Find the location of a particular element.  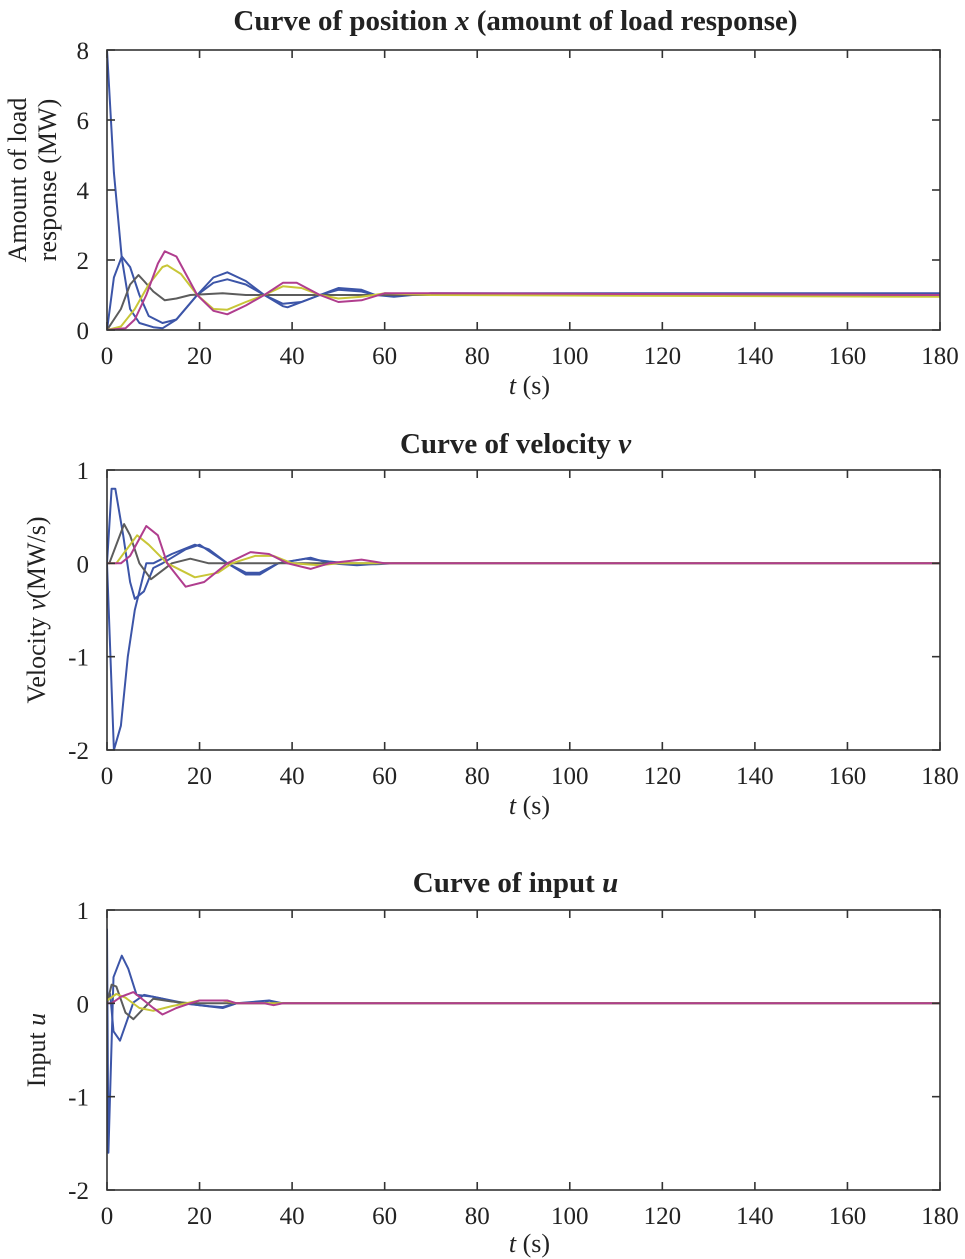

y-label-variable: v is located at coordinates (36, 604).